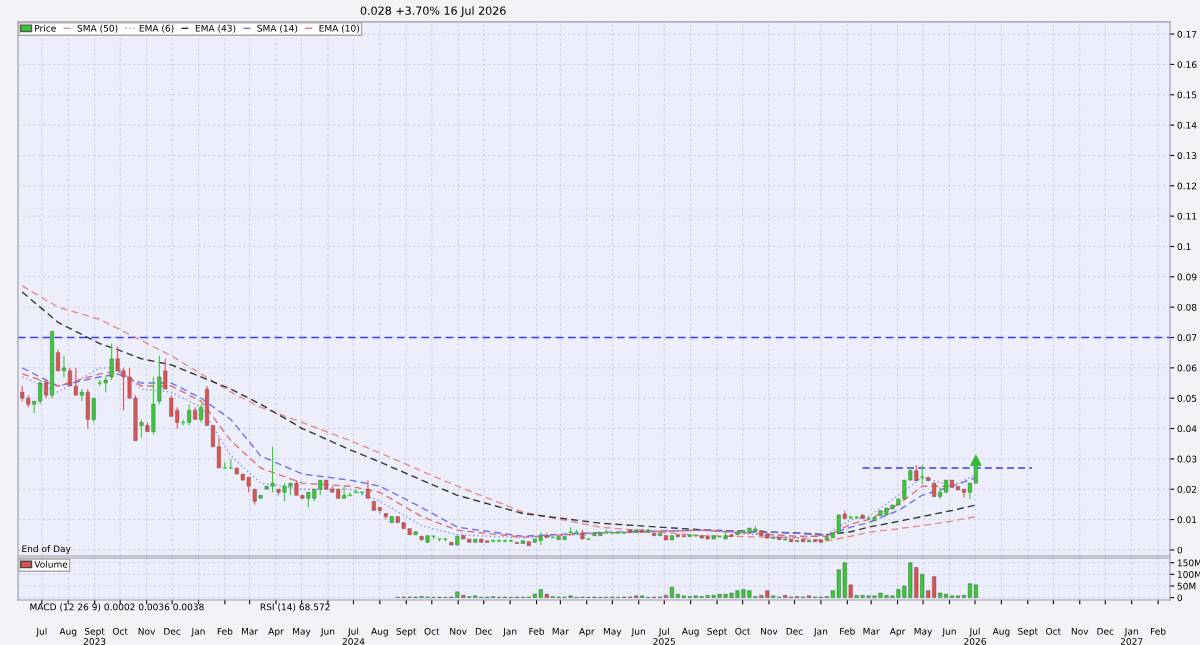 Image resolution: width=1200 pixels, height=645 pixels. What do you see at coordinates (1187, 155) in the screenshot?
I see `y-tick-label: 0.13` at bounding box center [1187, 155].